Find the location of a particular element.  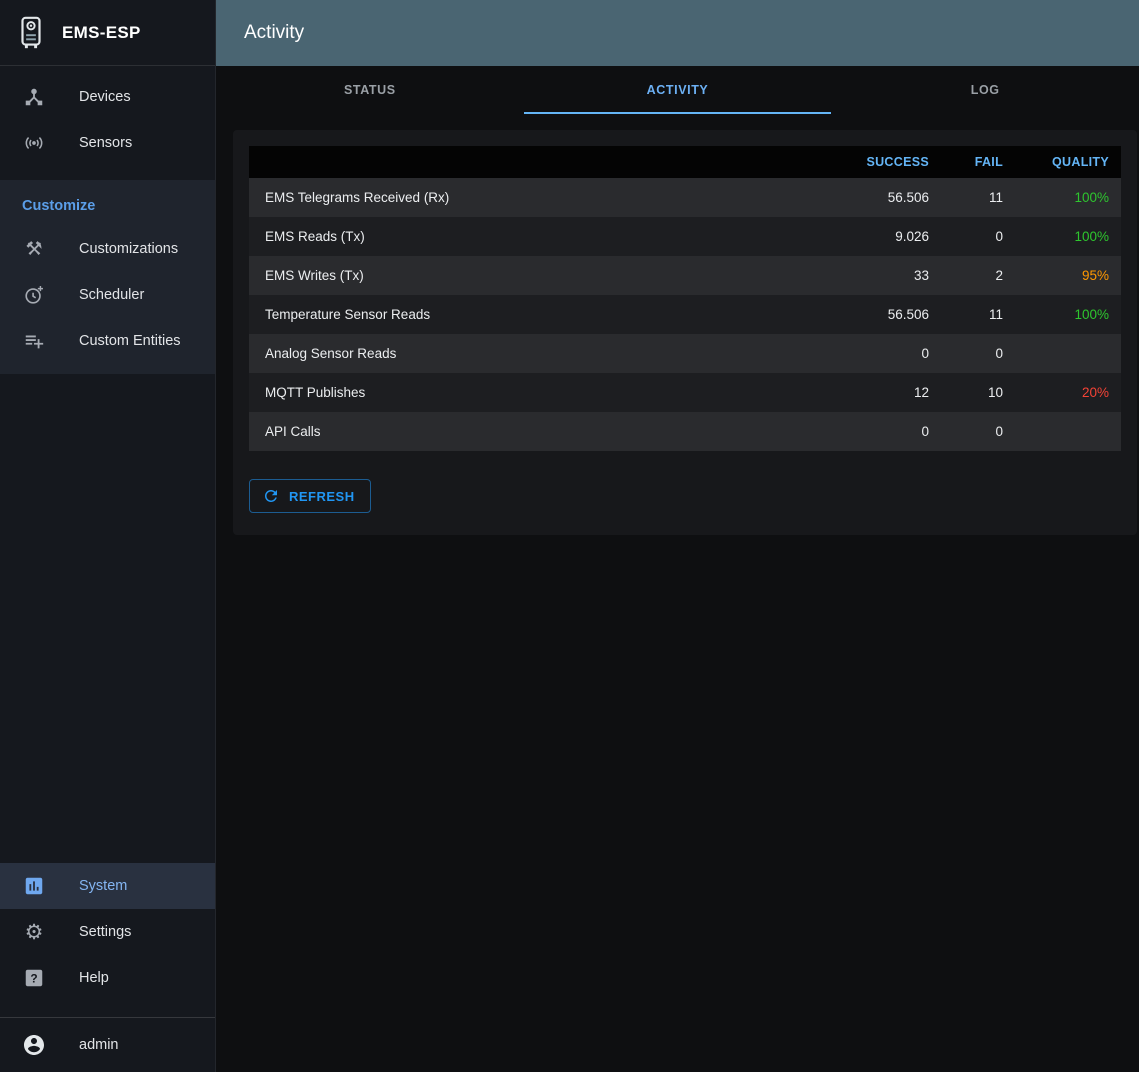

account-circle-icon is located at coordinates (34, 1045).